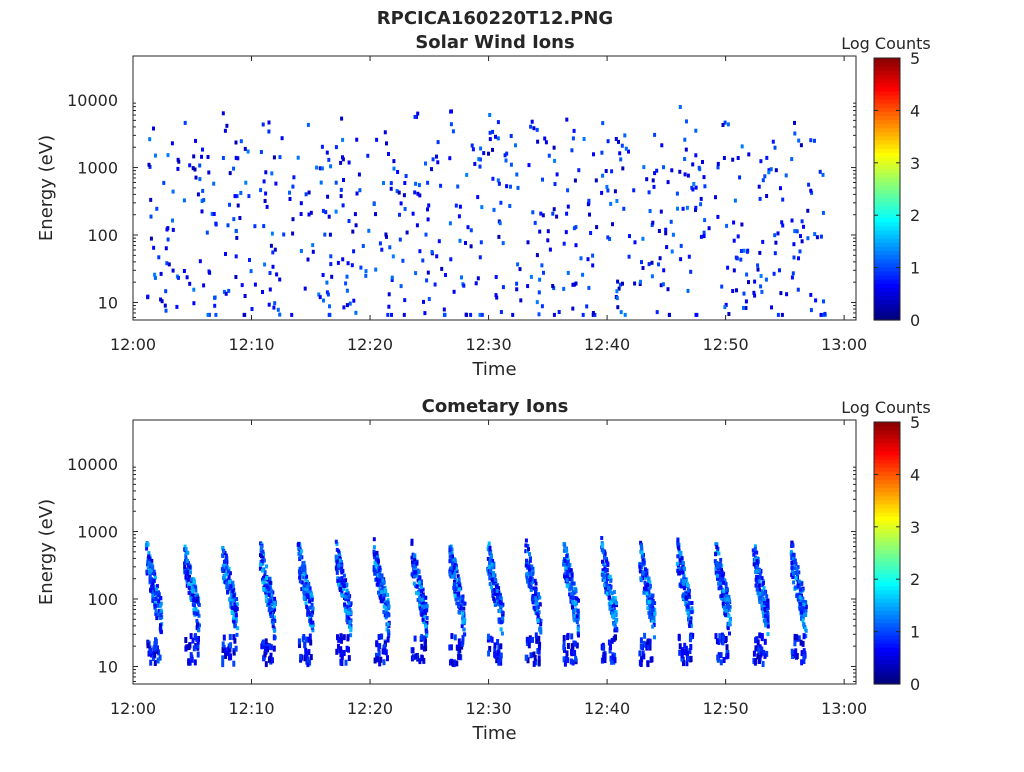  What do you see at coordinates (97, 532) in the screenshot?
I see `y-tick-label: 1000` at bounding box center [97, 532].